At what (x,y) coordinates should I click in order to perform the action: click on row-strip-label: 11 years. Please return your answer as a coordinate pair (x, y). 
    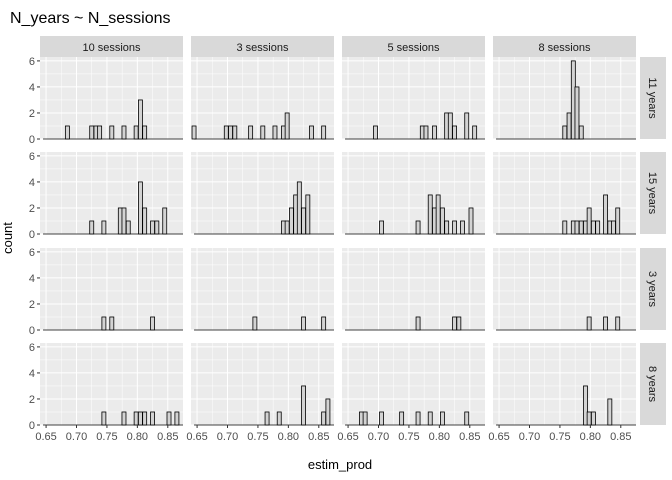
    Looking at the image, I should click on (652, 98).